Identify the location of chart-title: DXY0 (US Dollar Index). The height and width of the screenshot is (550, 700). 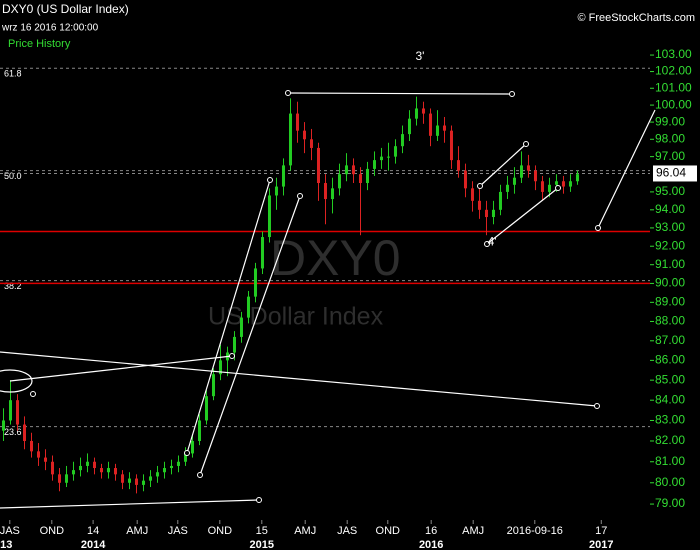
(65, 9).